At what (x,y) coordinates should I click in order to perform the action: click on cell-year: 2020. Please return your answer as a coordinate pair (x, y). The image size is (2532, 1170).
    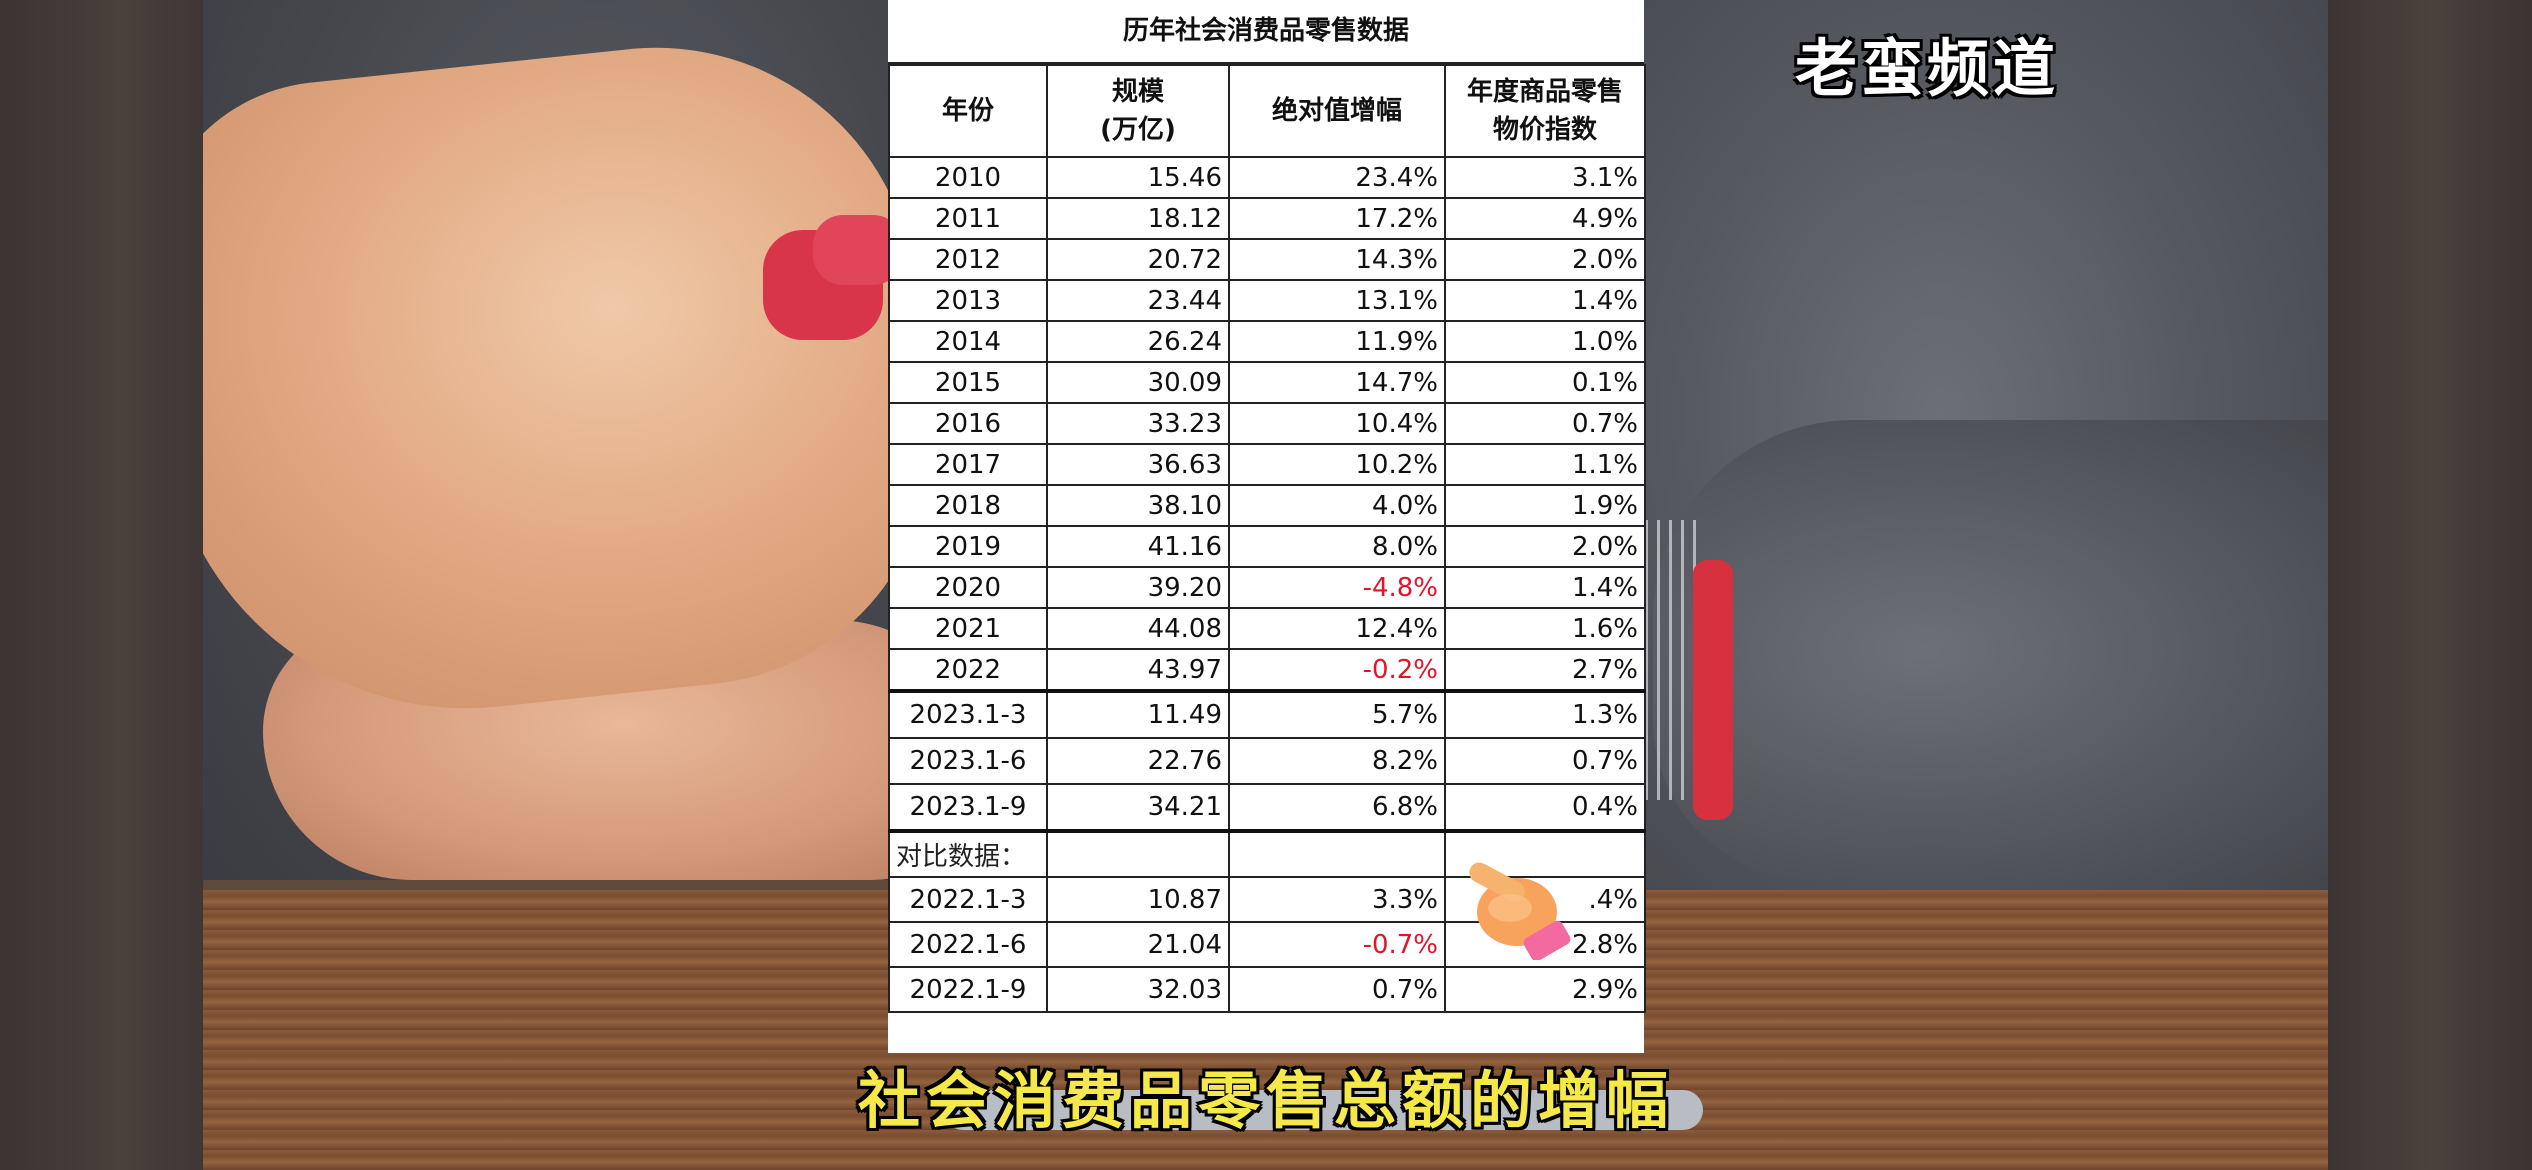
    Looking at the image, I should click on (968, 587).